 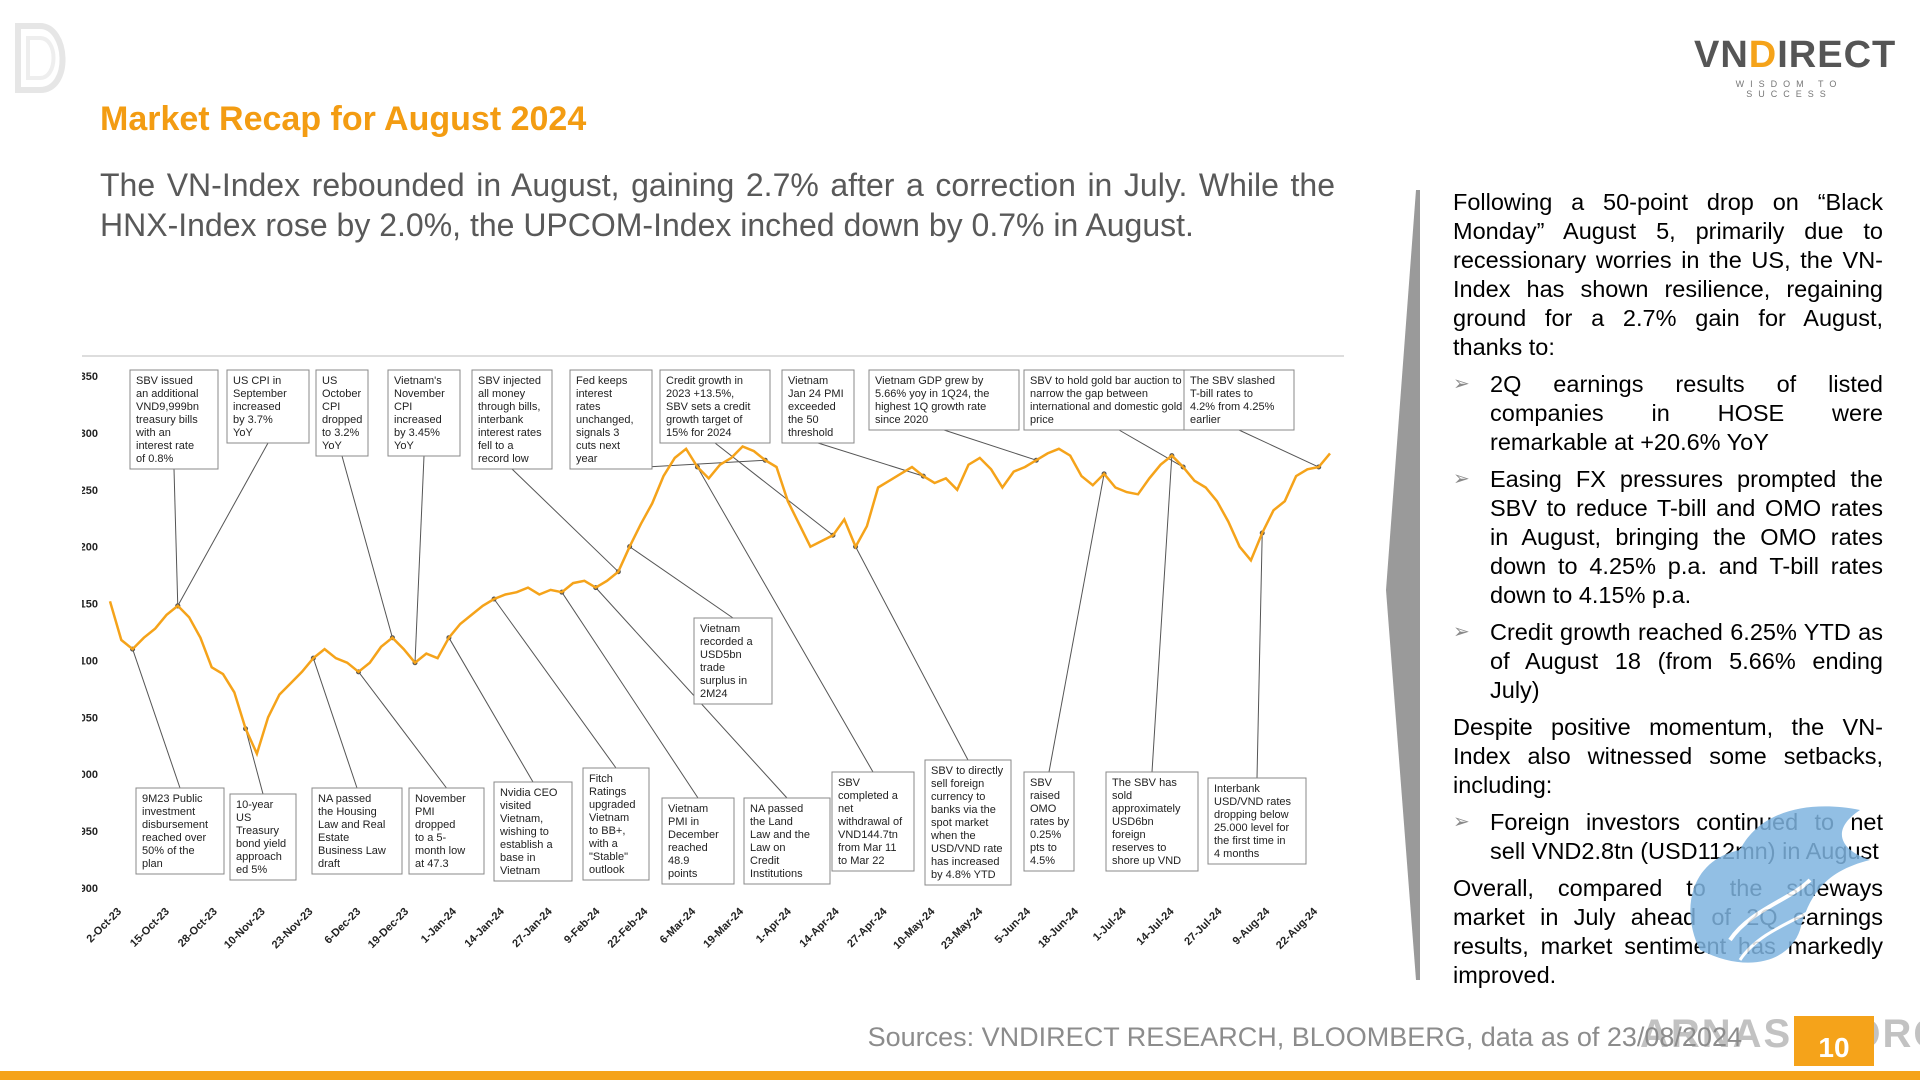 What do you see at coordinates (683, 822) in the screenshot?
I see `annotation-text: PMI in` at bounding box center [683, 822].